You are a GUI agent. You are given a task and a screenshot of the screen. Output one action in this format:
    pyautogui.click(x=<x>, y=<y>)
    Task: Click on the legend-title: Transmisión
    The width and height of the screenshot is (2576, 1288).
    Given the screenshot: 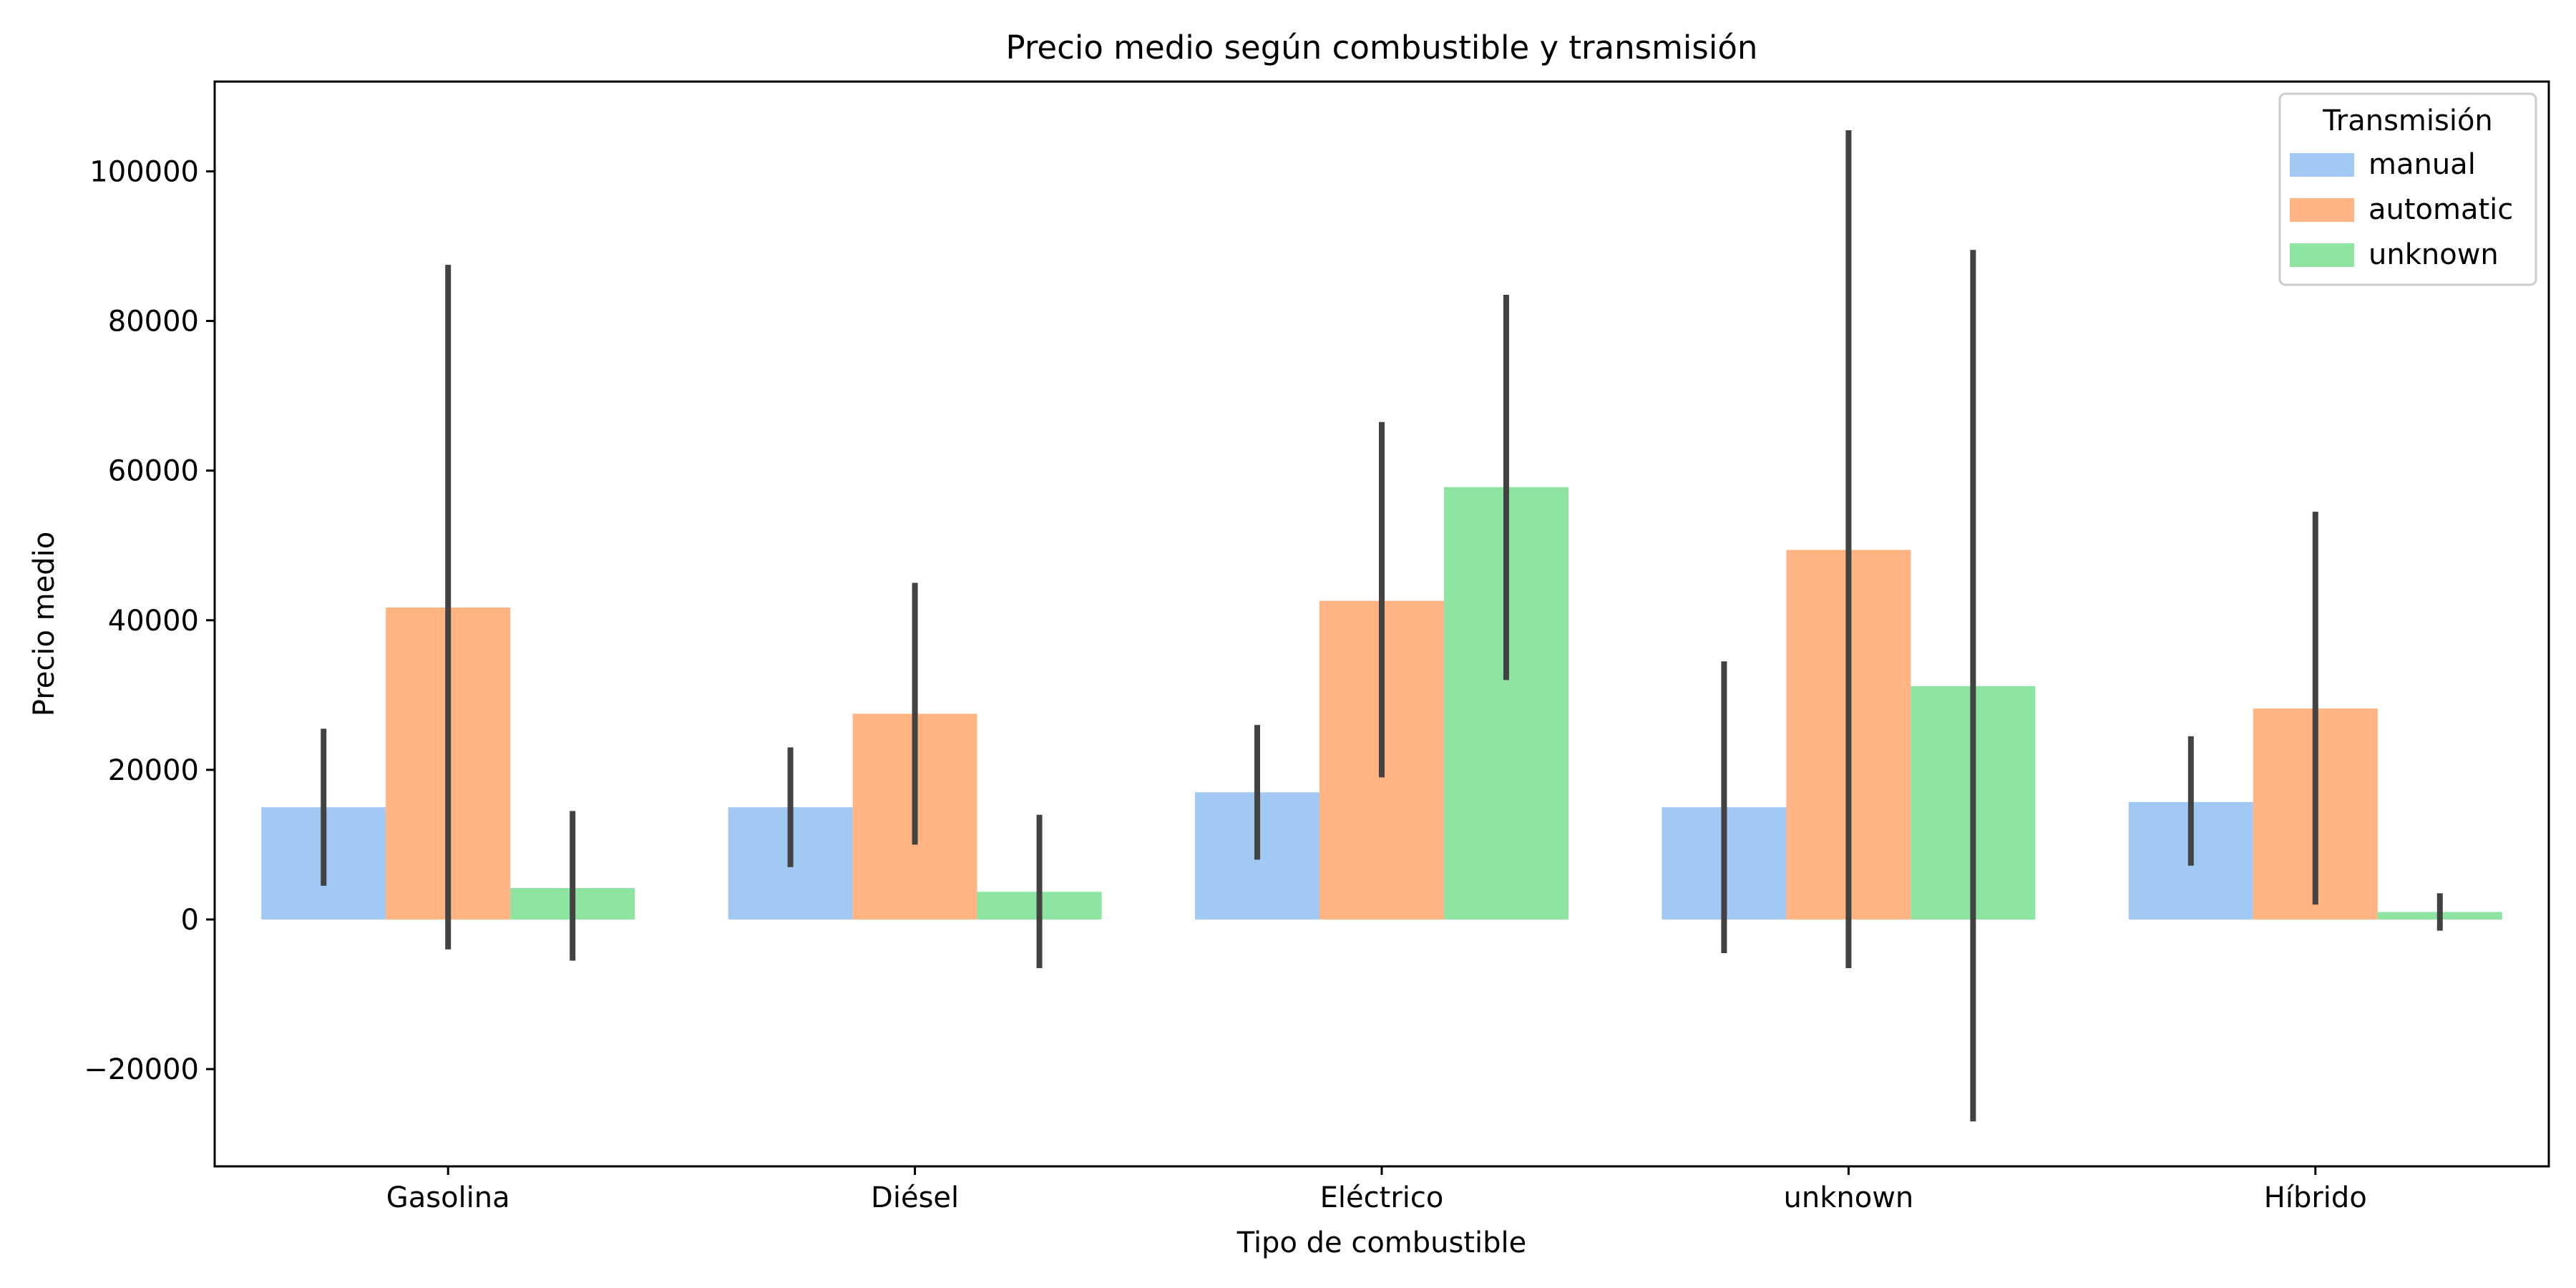 What is the action you would take?
    pyautogui.click(x=2407, y=120)
    